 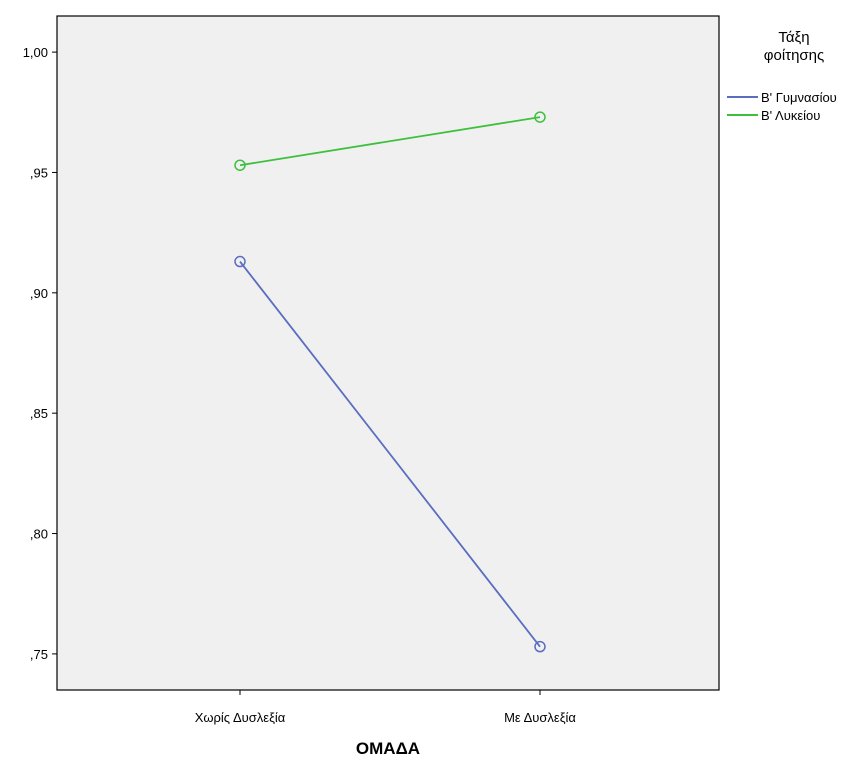 What do you see at coordinates (790, 115) in the screenshot?
I see `legend-label: Β' Λυκείου` at bounding box center [790, 115].